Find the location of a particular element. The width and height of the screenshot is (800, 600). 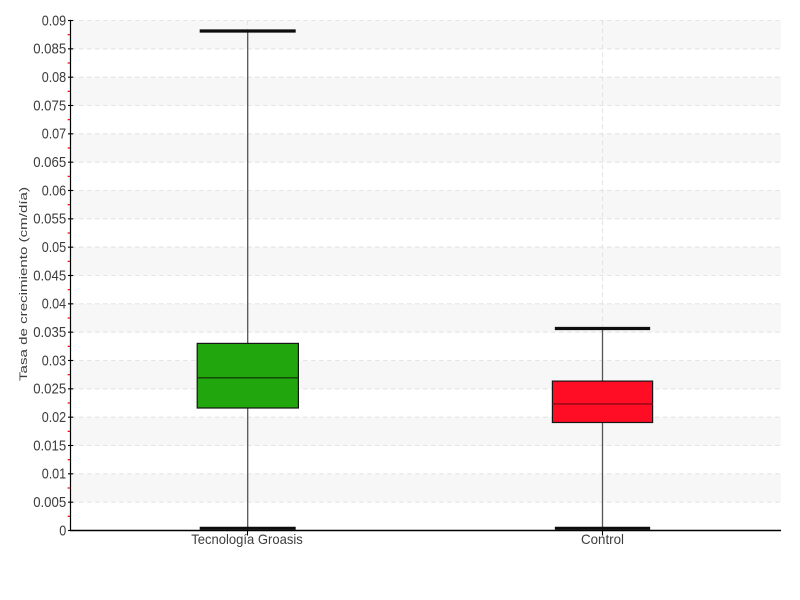

svg-text: 0.02 is located at coordinates (54, 417).